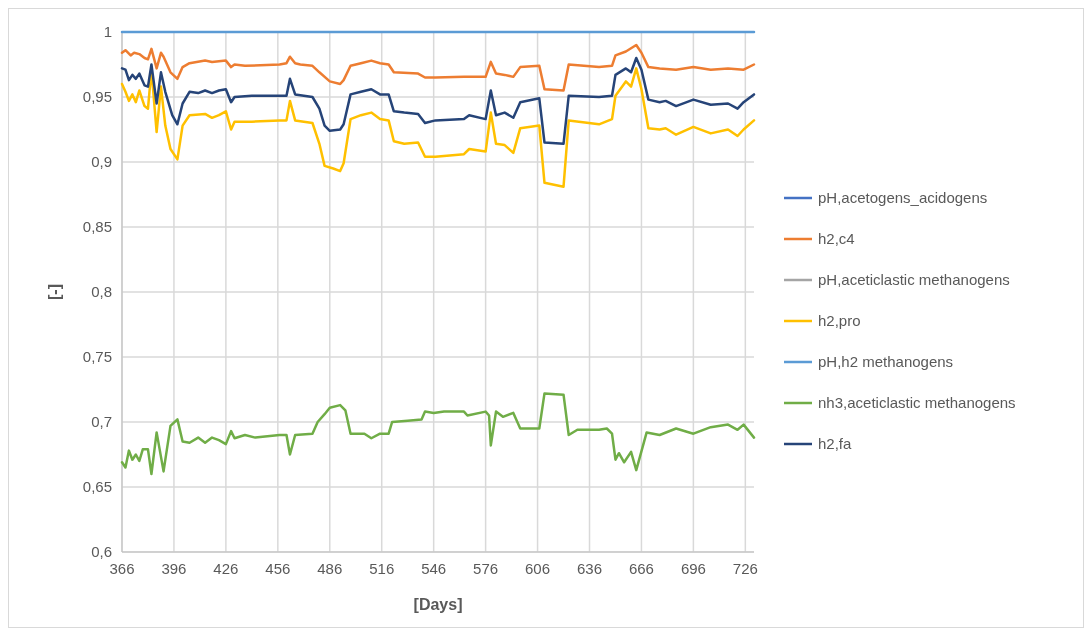 This screenshot has height=637, width=1092. What do you see at coordinates (886, 362) in the screenshot?
I see `legend-label: pH,h2 methanogens` at bounding box center [886, 362].